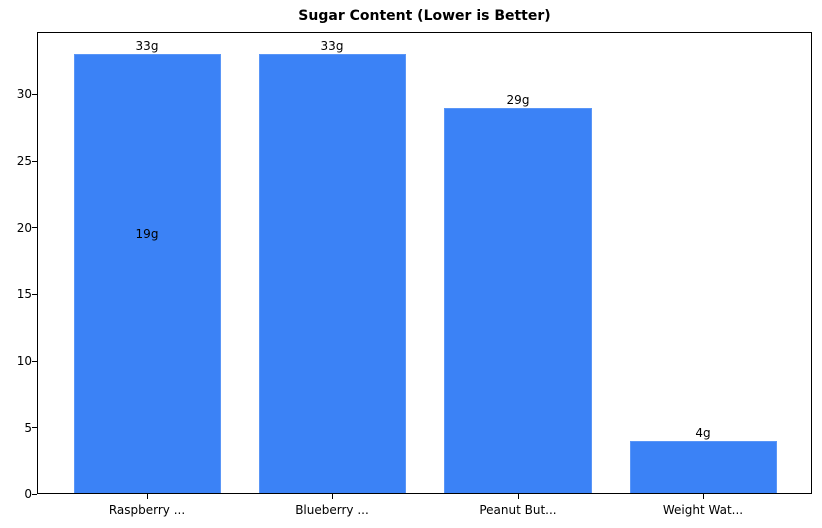 The image size is (822, 528). I want to click on y-tick-label: 5, so click(28, 428).